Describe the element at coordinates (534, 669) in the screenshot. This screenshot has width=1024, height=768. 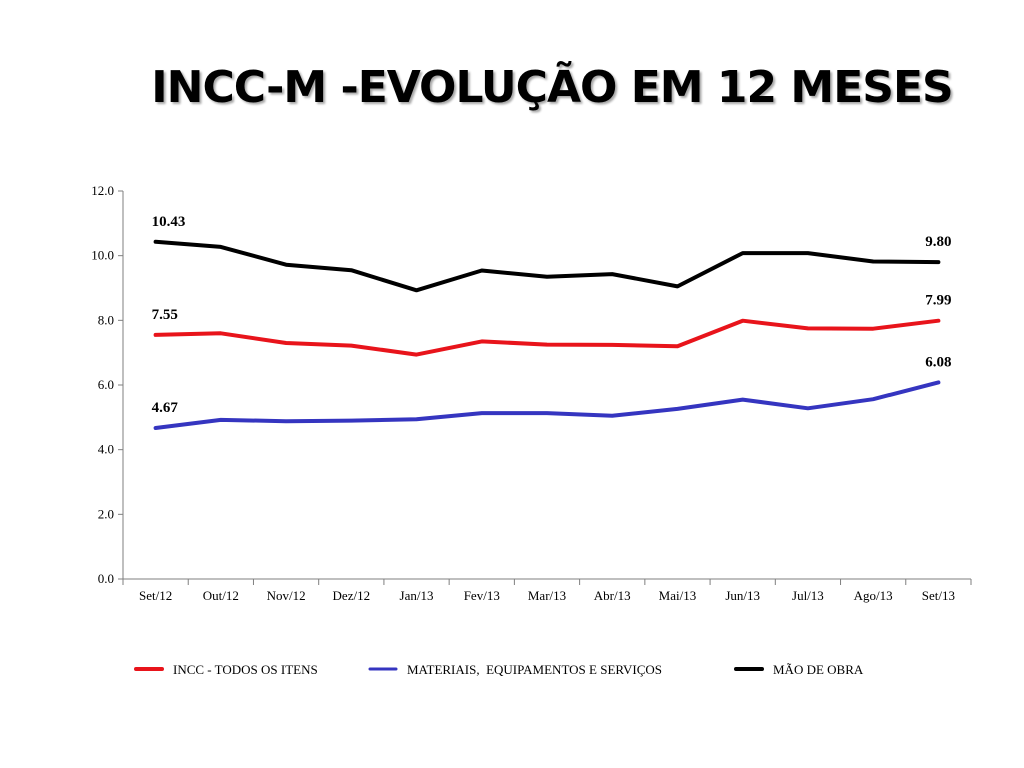
I see `legend-label: MATERIAIS, EQUIPAMENTOS E SERVIÇOS` at that location.